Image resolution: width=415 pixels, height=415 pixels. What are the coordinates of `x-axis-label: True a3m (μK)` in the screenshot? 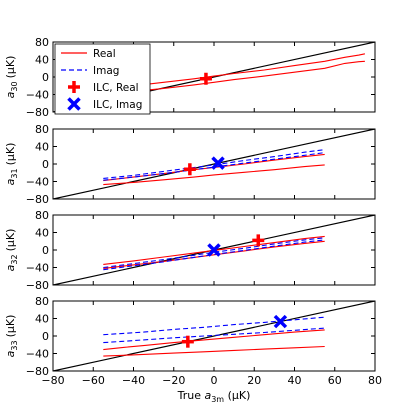 It's located at (214, 396).